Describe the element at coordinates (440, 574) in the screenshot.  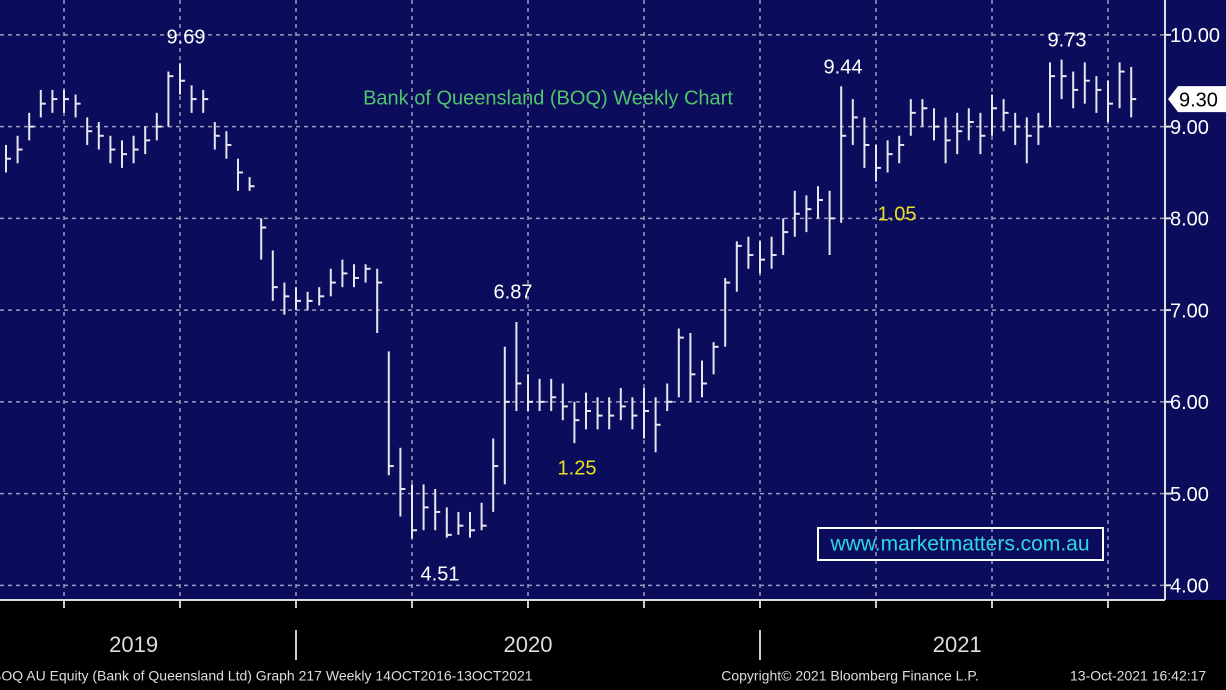
I see `annotation: 4.51` at that location.